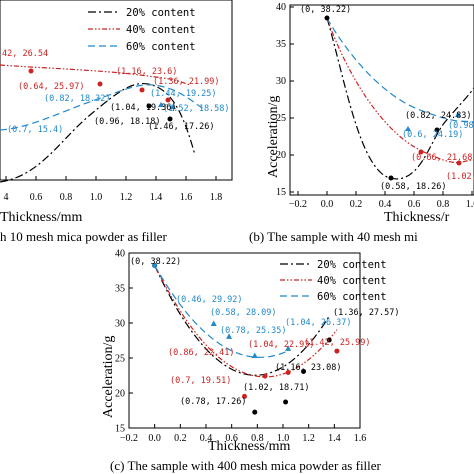 This screenshot has height=474, width=474. What do you see at coordinates (206, 438) in the screenshot?
I see `x-tick-label: 0.4` at bounding box center [206, 438].